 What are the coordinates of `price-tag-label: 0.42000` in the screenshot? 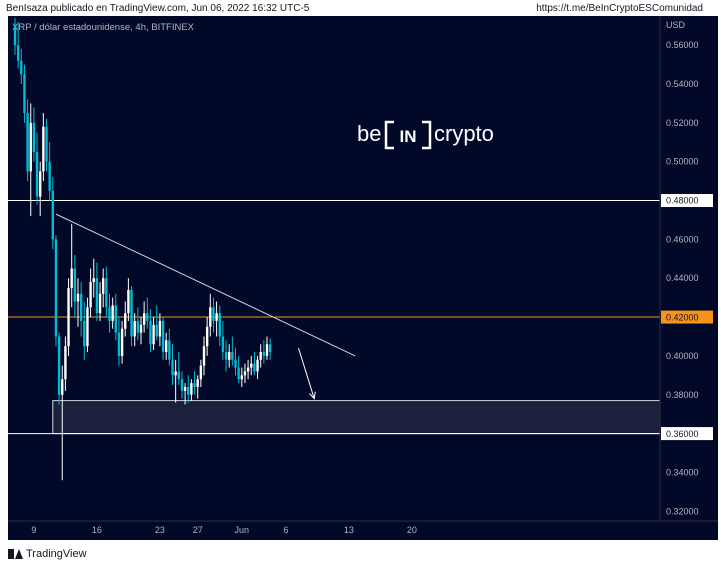 It's located at (682, 317).